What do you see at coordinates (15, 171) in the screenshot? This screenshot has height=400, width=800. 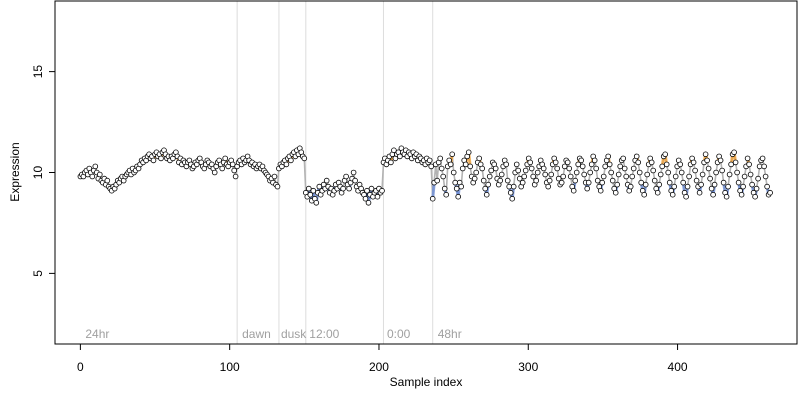 I see `y-axis-label: Expression` at bounding box center [15, 171].